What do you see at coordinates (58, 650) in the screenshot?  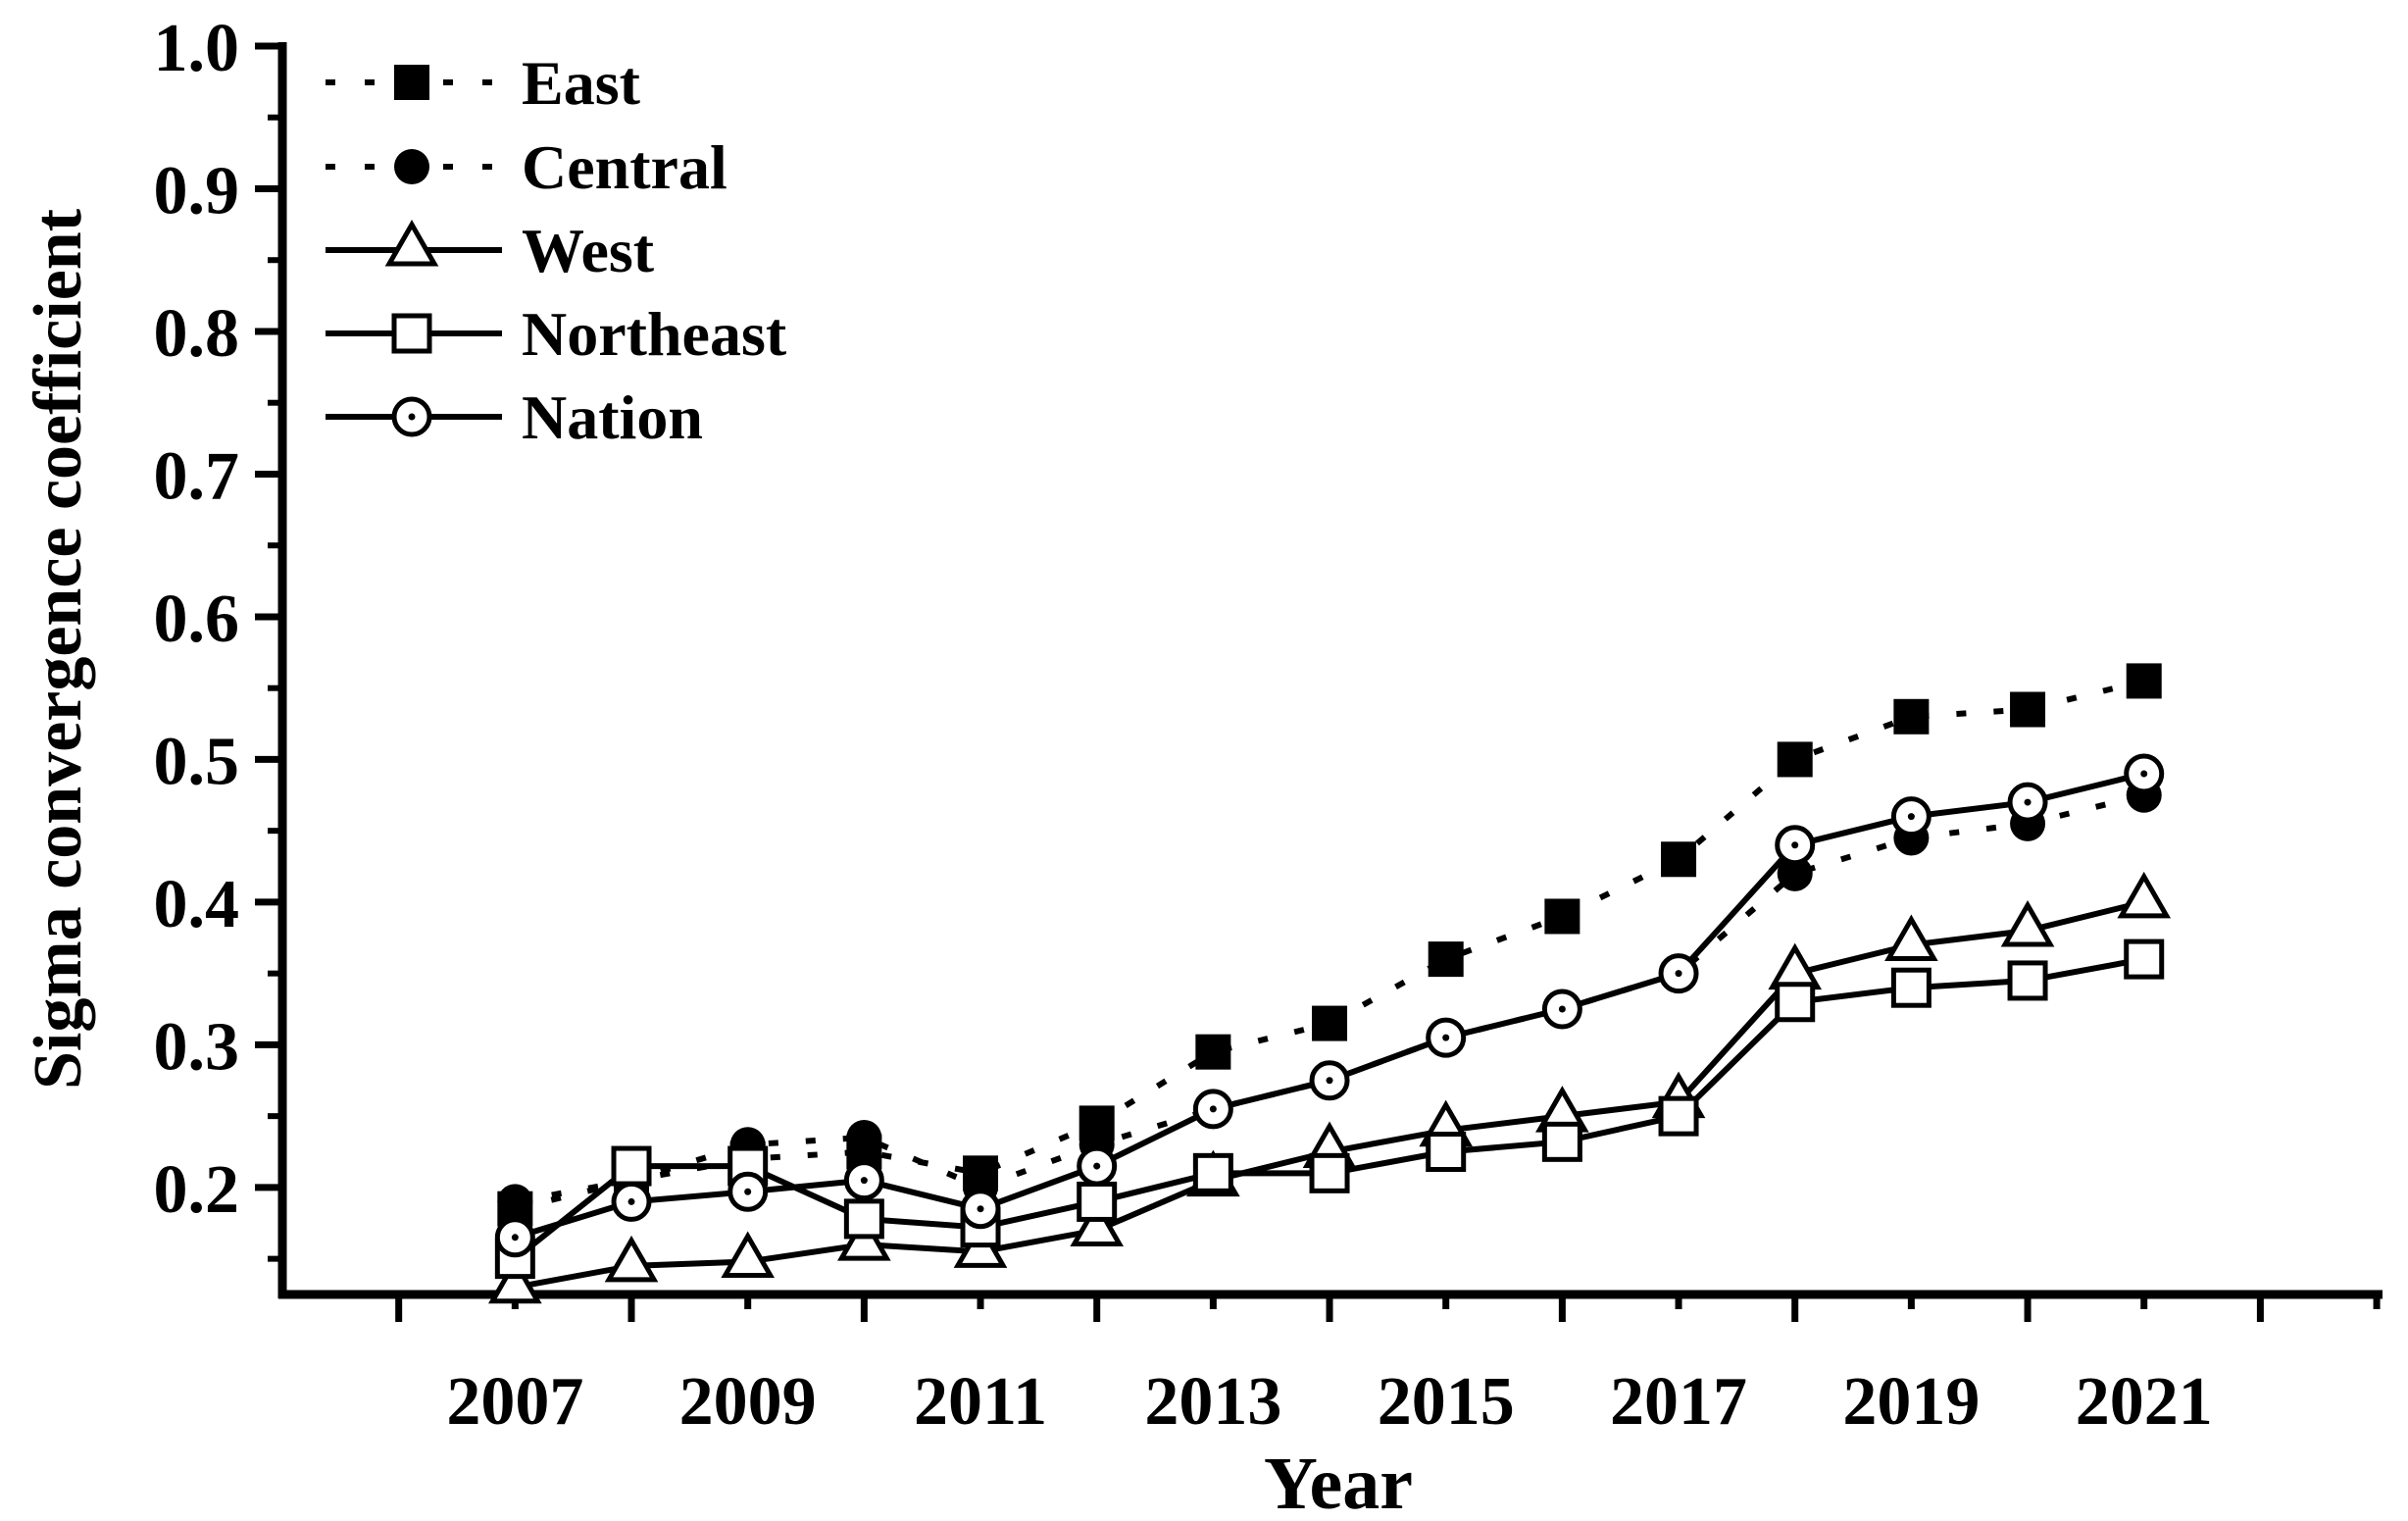 I see `y-axis-title: Sigma convergence coefficient` at bounding box center [58, 650].